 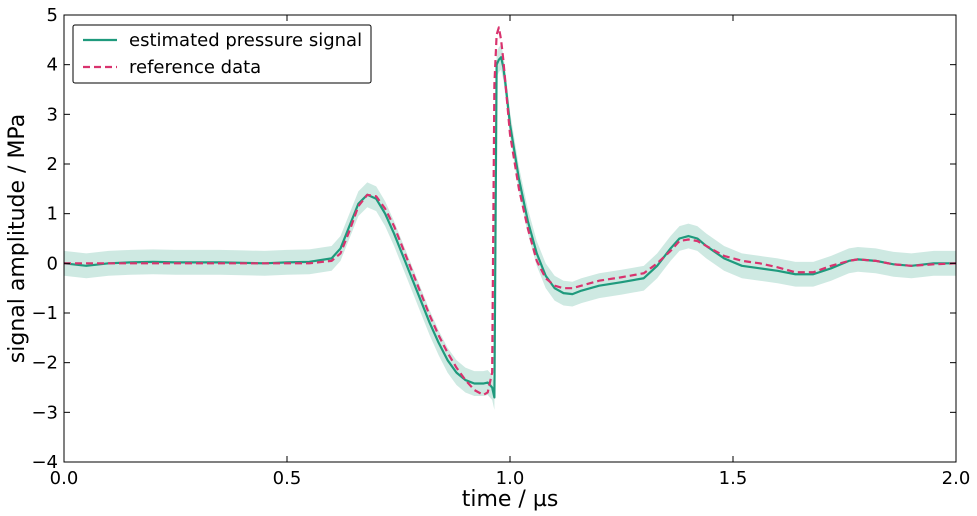 I want to click on y-tick-label: 1, so click(x=52, y=214).